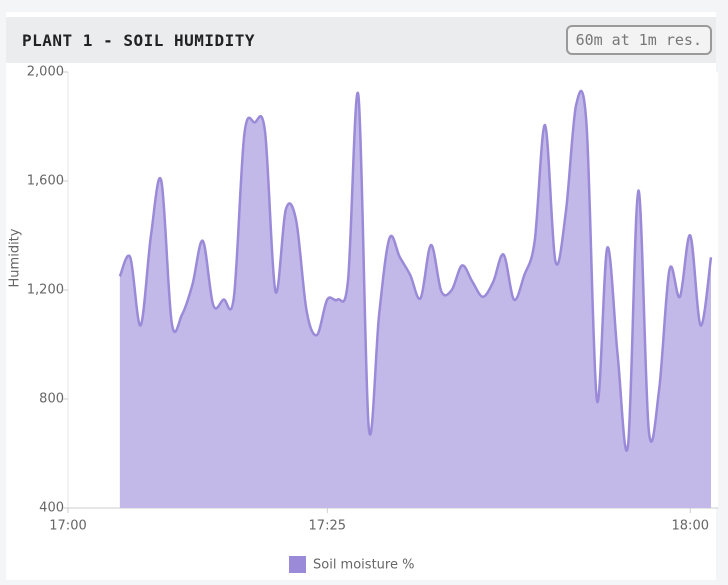 The image size is (728, 585). I want to click on x-tick-label: 17:25, so click(327, 526).